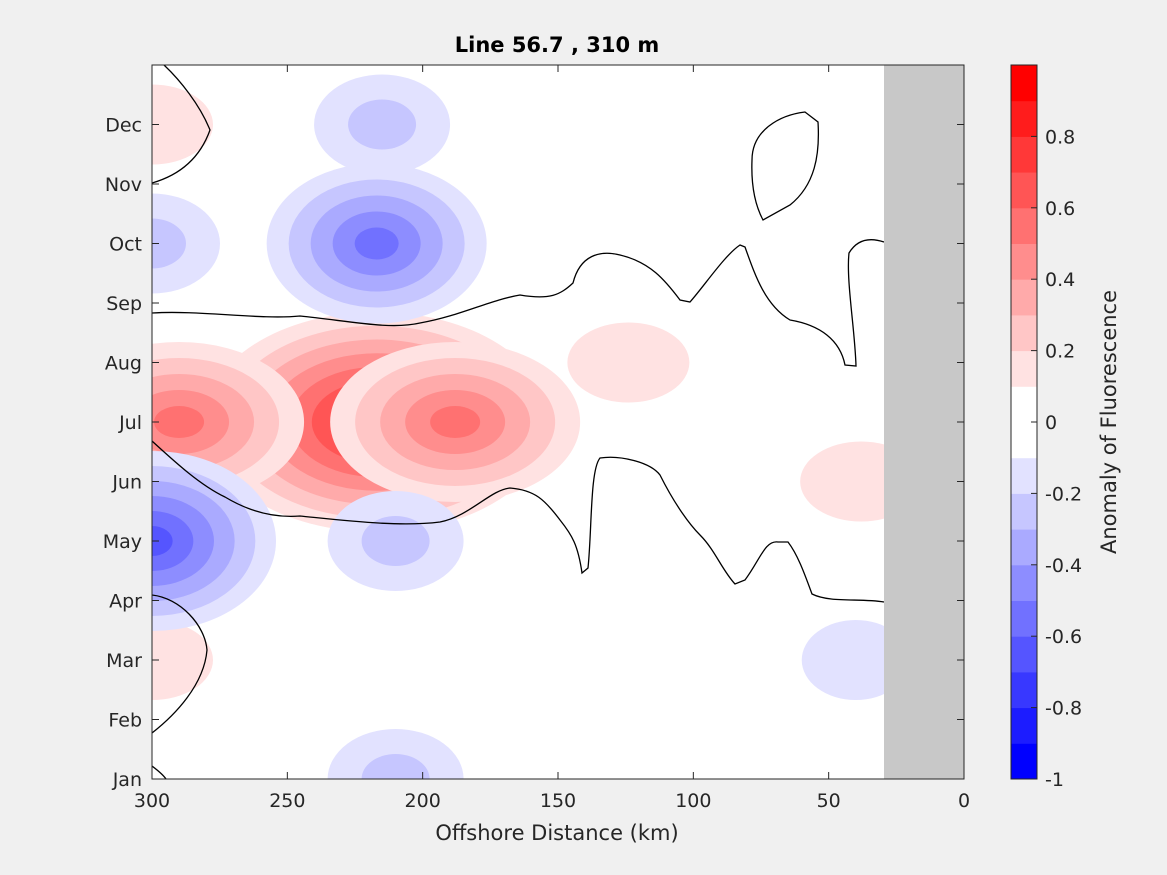  I want to click on x-tick-label: 200, so click(423, 801).